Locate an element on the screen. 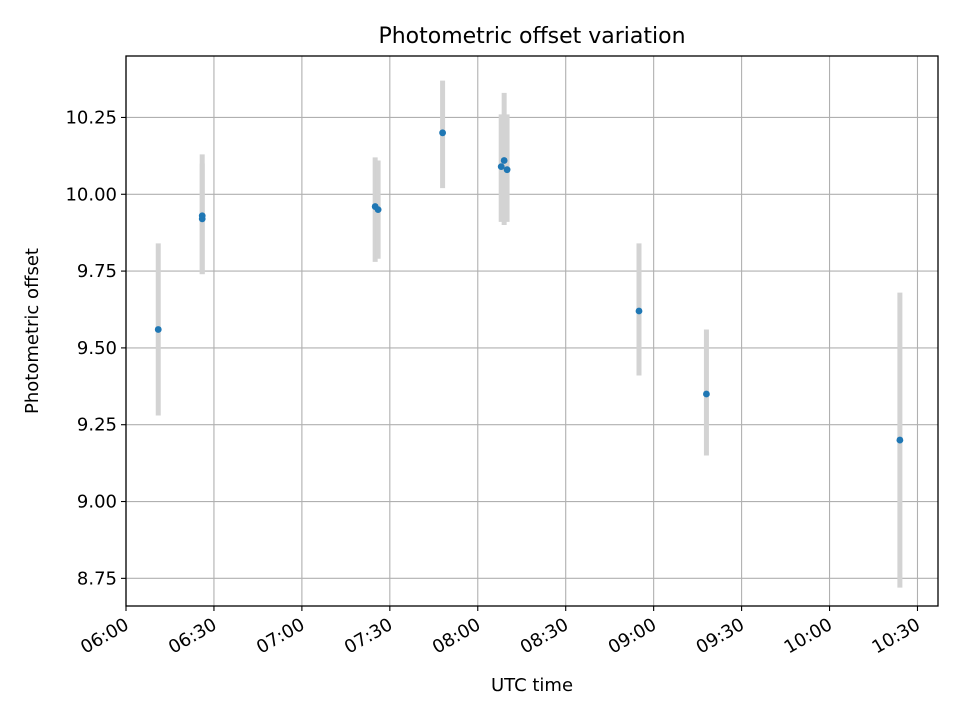  y-tick-label: 9.25 is located at coordinates (97, 425).